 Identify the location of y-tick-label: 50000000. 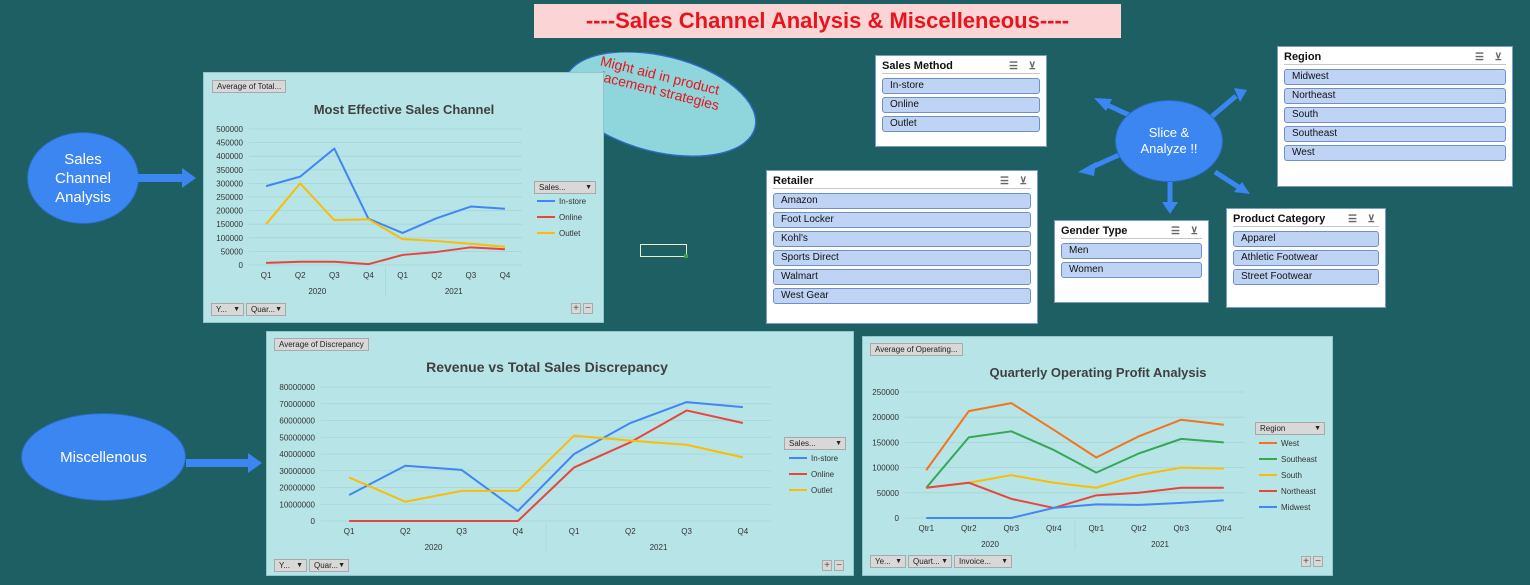
(297, 437).